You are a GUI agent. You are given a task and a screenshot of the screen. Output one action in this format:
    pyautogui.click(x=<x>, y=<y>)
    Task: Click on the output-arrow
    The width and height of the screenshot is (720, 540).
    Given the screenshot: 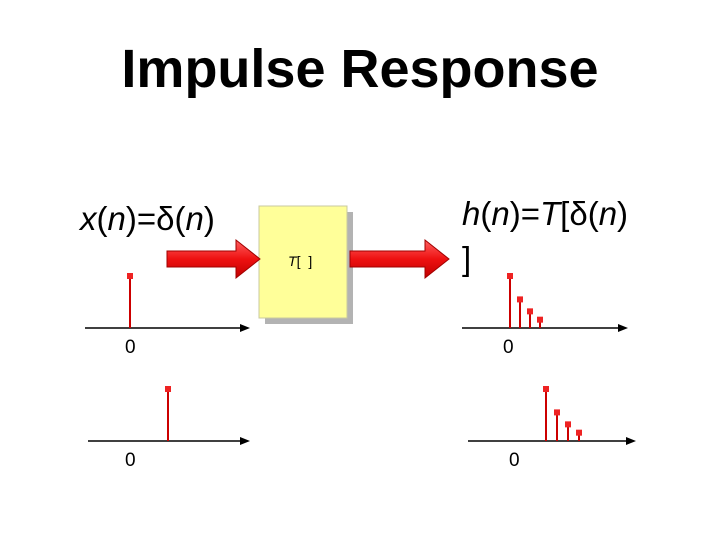 What is the action you would take?
    pyautogui.click(x=399, y=259)
    